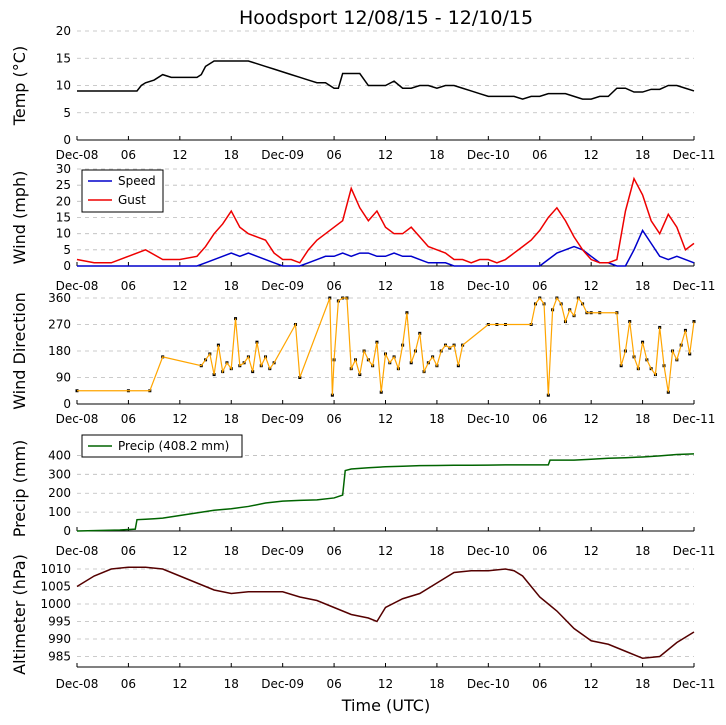  Describe the element at coordinates (59, 455) in the screenshot. I see `y-tick-label: 400` at that location.